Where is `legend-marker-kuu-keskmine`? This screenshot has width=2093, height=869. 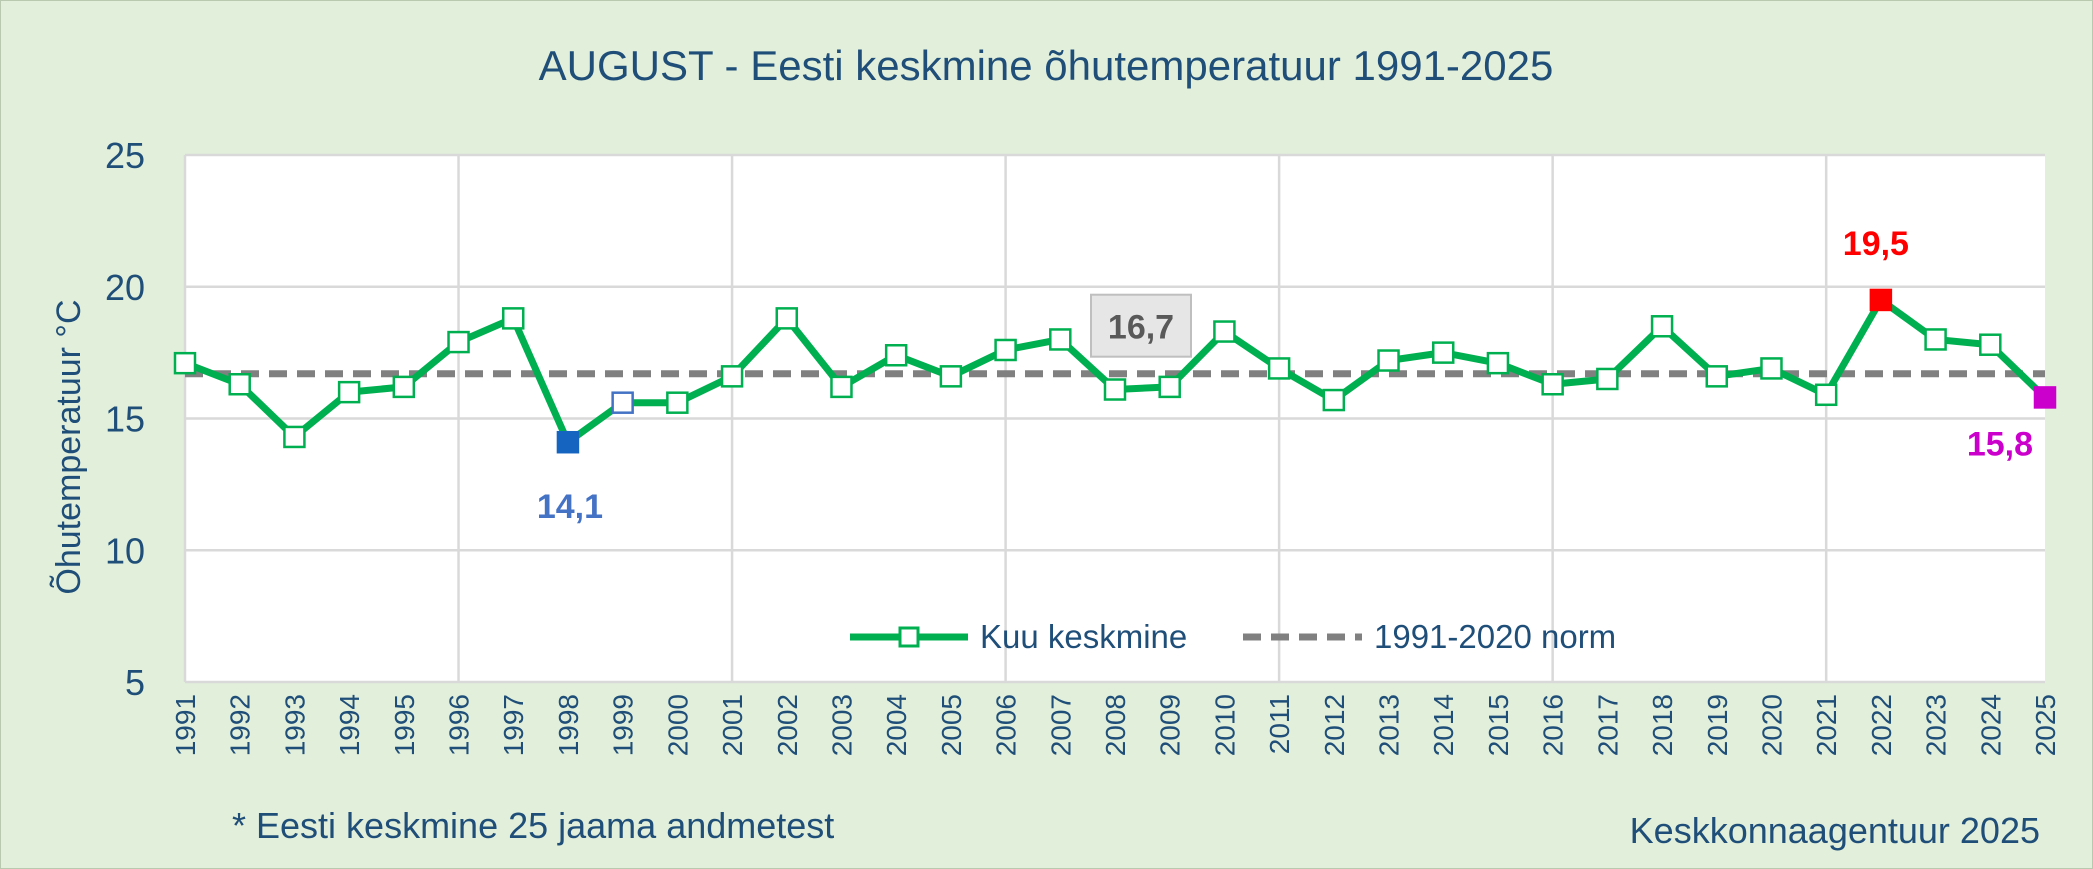
legend-marker-kuu-keskmine is located at coordinates (909, 637).